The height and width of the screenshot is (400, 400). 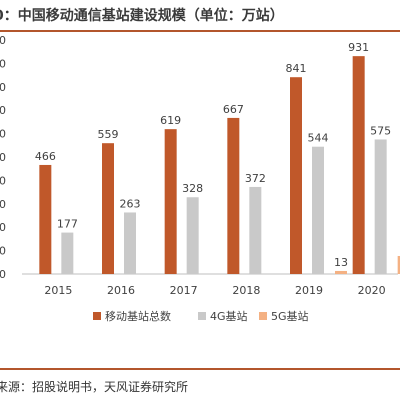 I want to click on chart-title: 0：中国移动通信基站建设规模（单位：万站）, so click(x=142, y=15).